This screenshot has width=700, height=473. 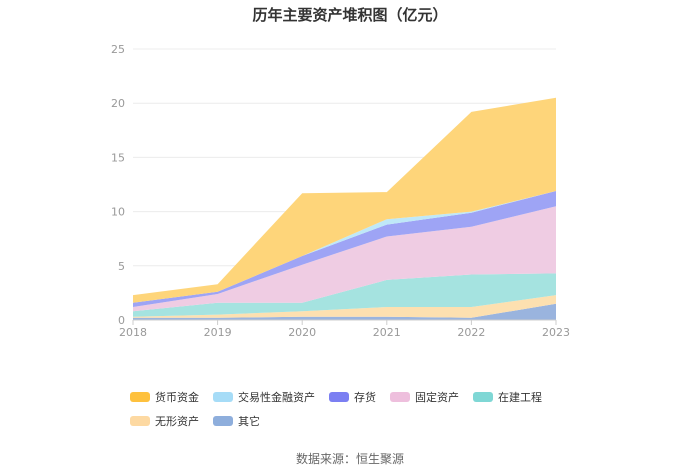 What do you see at coordinates (365, 397) in the screenshot?
I see `legend-label: 存货` at bounding box center [365, 397].